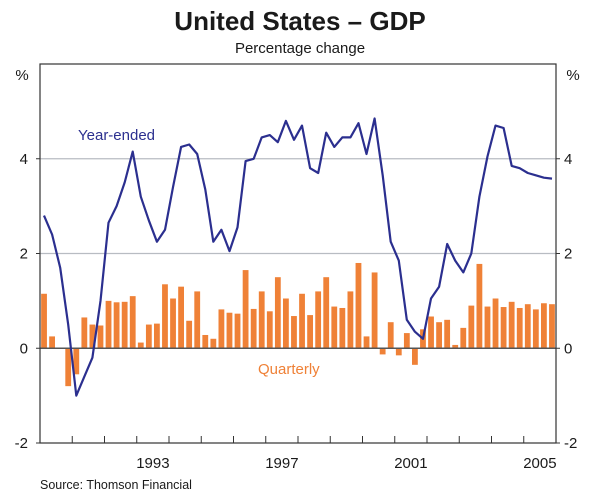 The width and height of the screenshot is (600, 504). What do you see at coordinates (281, 463) in the screenshot?
I see `x-tick-label: 1997` at bounding box center [281, 463].